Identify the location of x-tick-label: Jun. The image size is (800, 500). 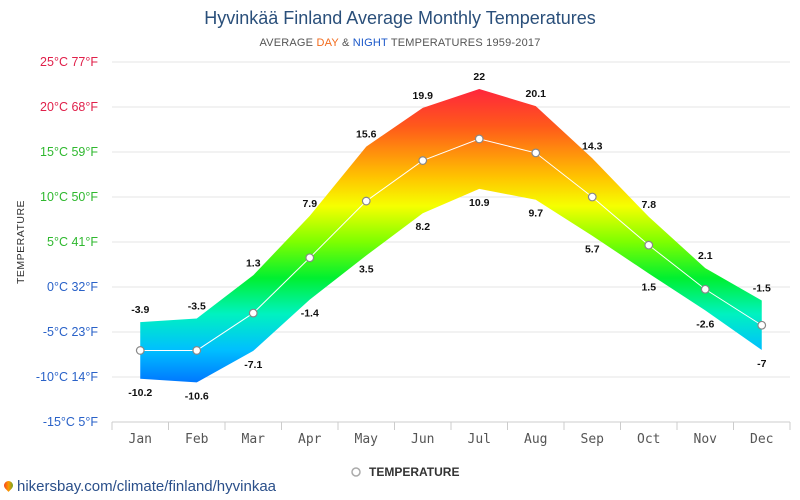
(422, 439).